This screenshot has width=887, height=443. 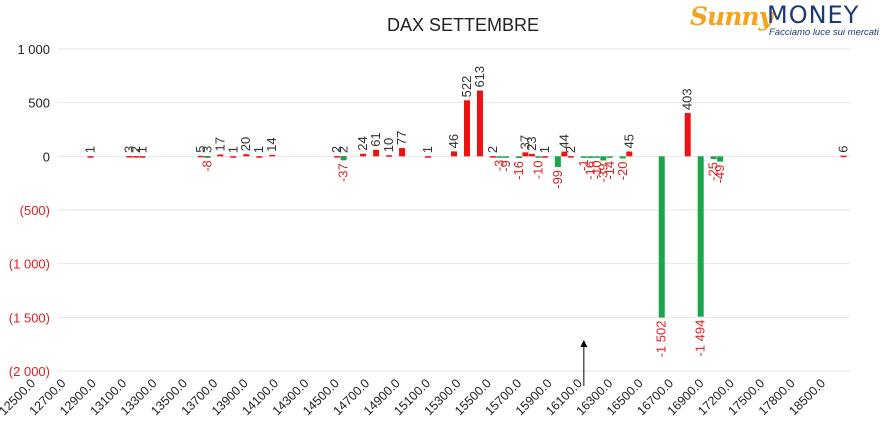 I want to click on data-label: 77, so click(x=401, y=138).